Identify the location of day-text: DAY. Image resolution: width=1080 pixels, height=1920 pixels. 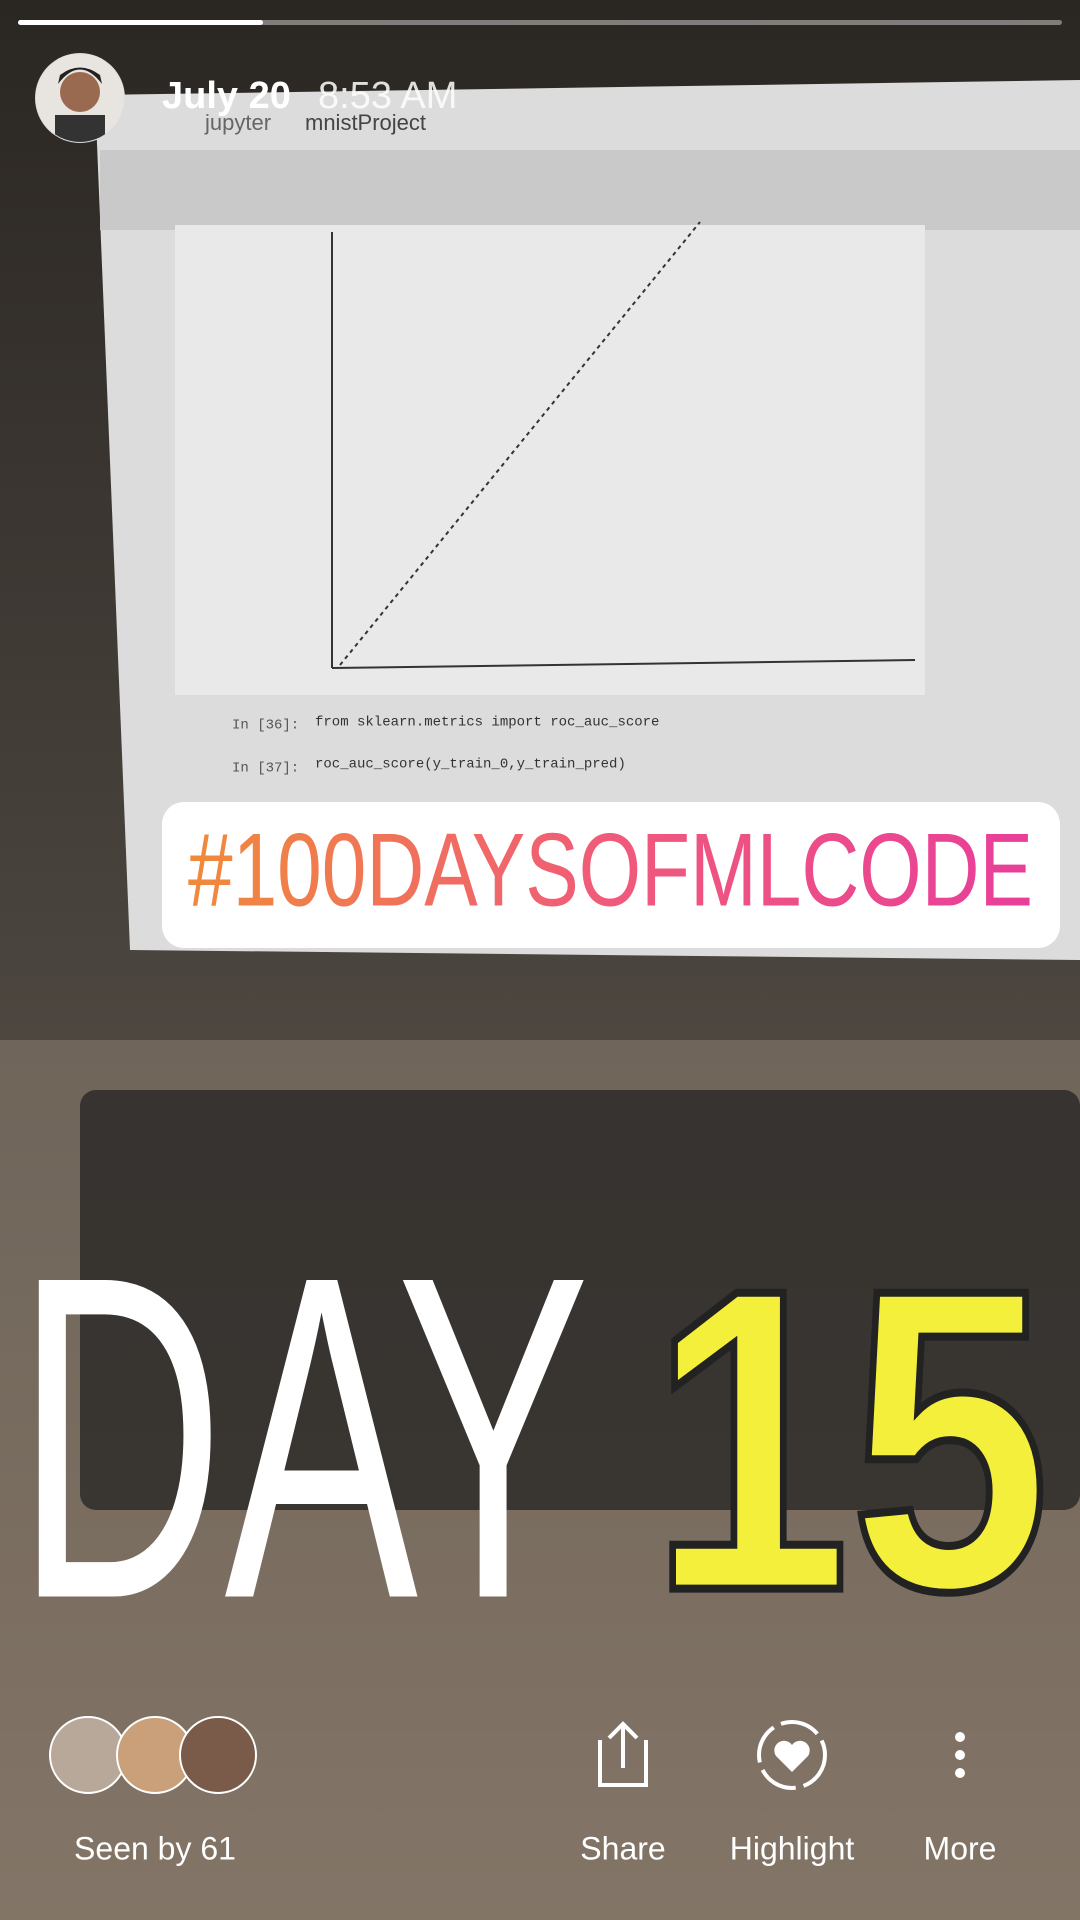
(302, 1438).